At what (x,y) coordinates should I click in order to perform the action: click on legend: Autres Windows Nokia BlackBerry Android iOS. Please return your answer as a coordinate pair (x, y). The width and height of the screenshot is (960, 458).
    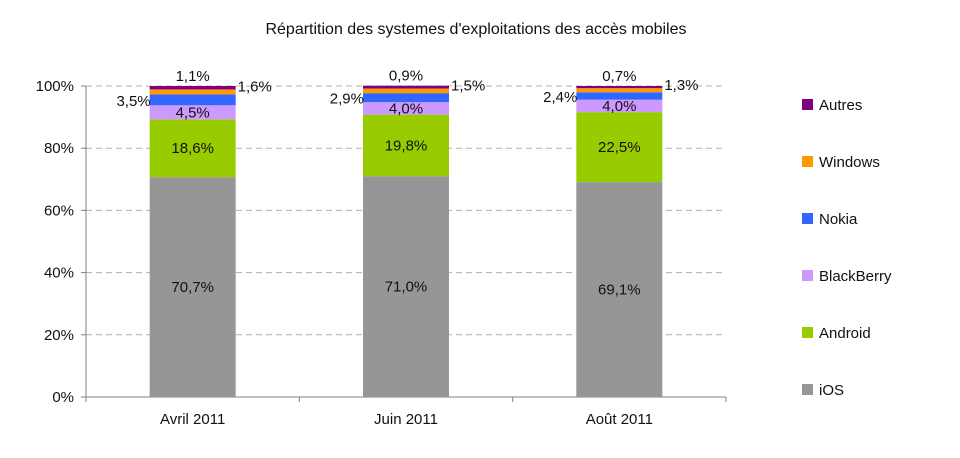
    Looking at the image, I should click on (847, 248).